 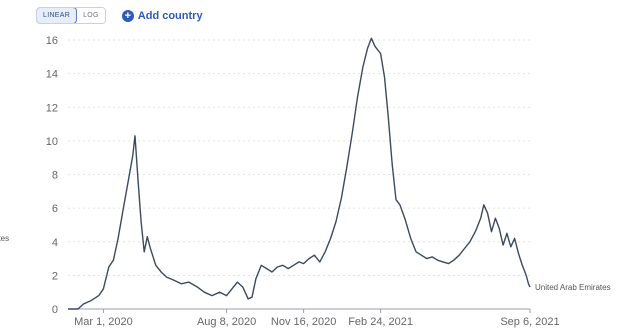 I want to click on x-tick-label: Sep 6, 2021, so click(x=529, y=322).